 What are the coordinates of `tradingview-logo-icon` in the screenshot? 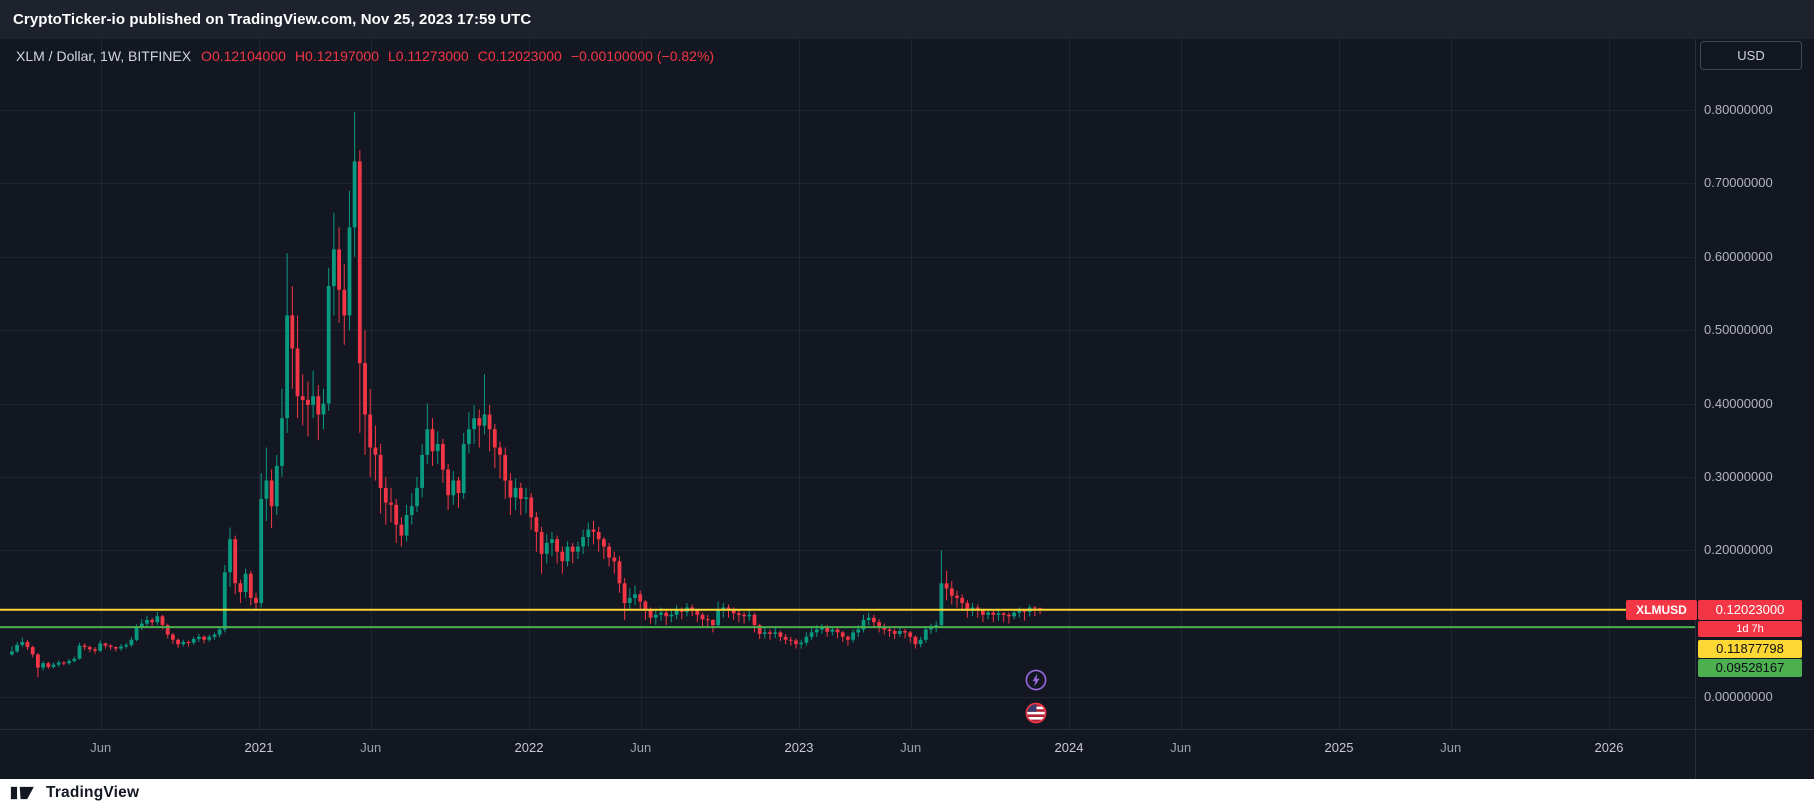 It's located at (25, 793).